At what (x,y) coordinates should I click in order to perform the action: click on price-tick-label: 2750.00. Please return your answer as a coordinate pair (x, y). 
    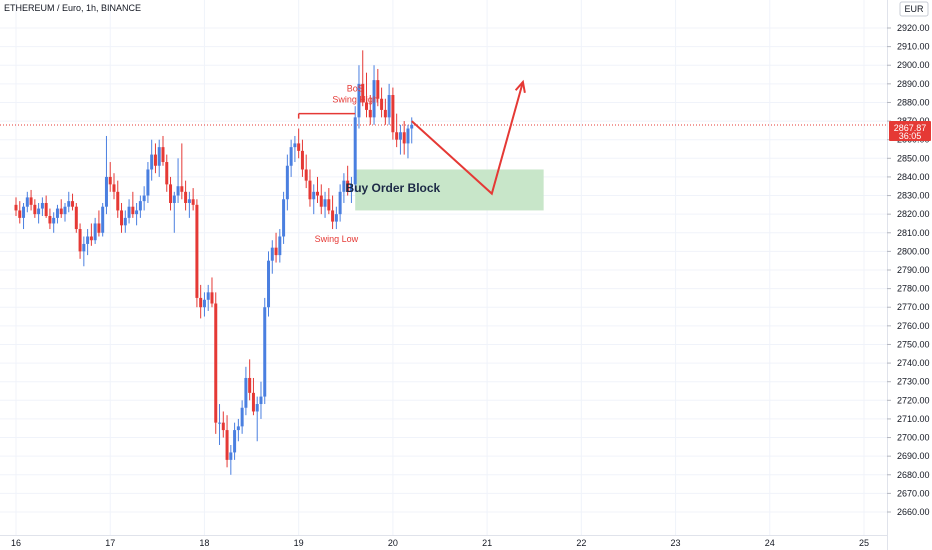
    Looking at the image, I should click on (913, 344).